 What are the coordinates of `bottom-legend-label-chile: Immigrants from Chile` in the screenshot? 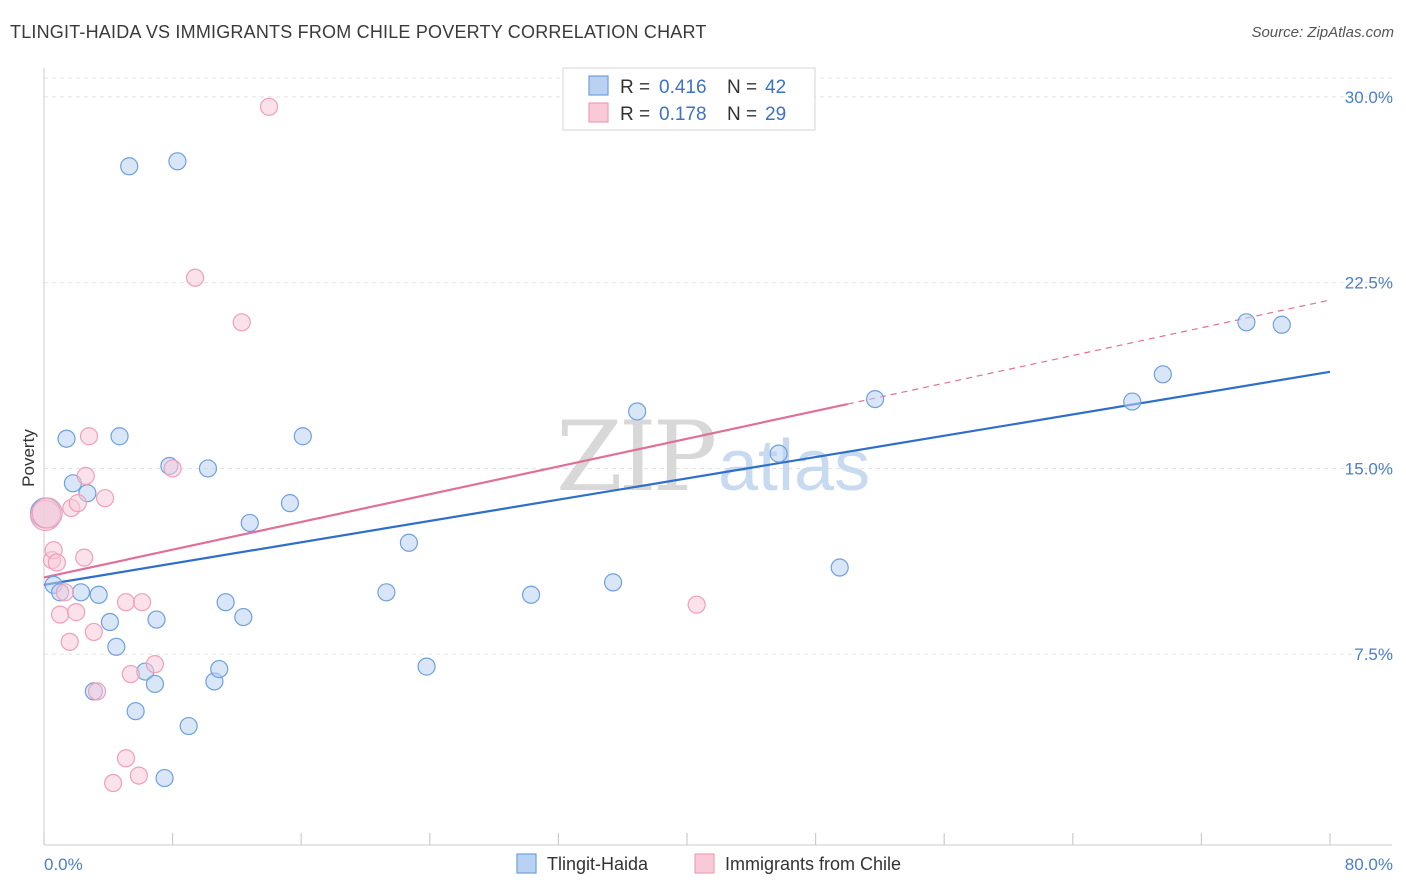 It's located at (813, 864).